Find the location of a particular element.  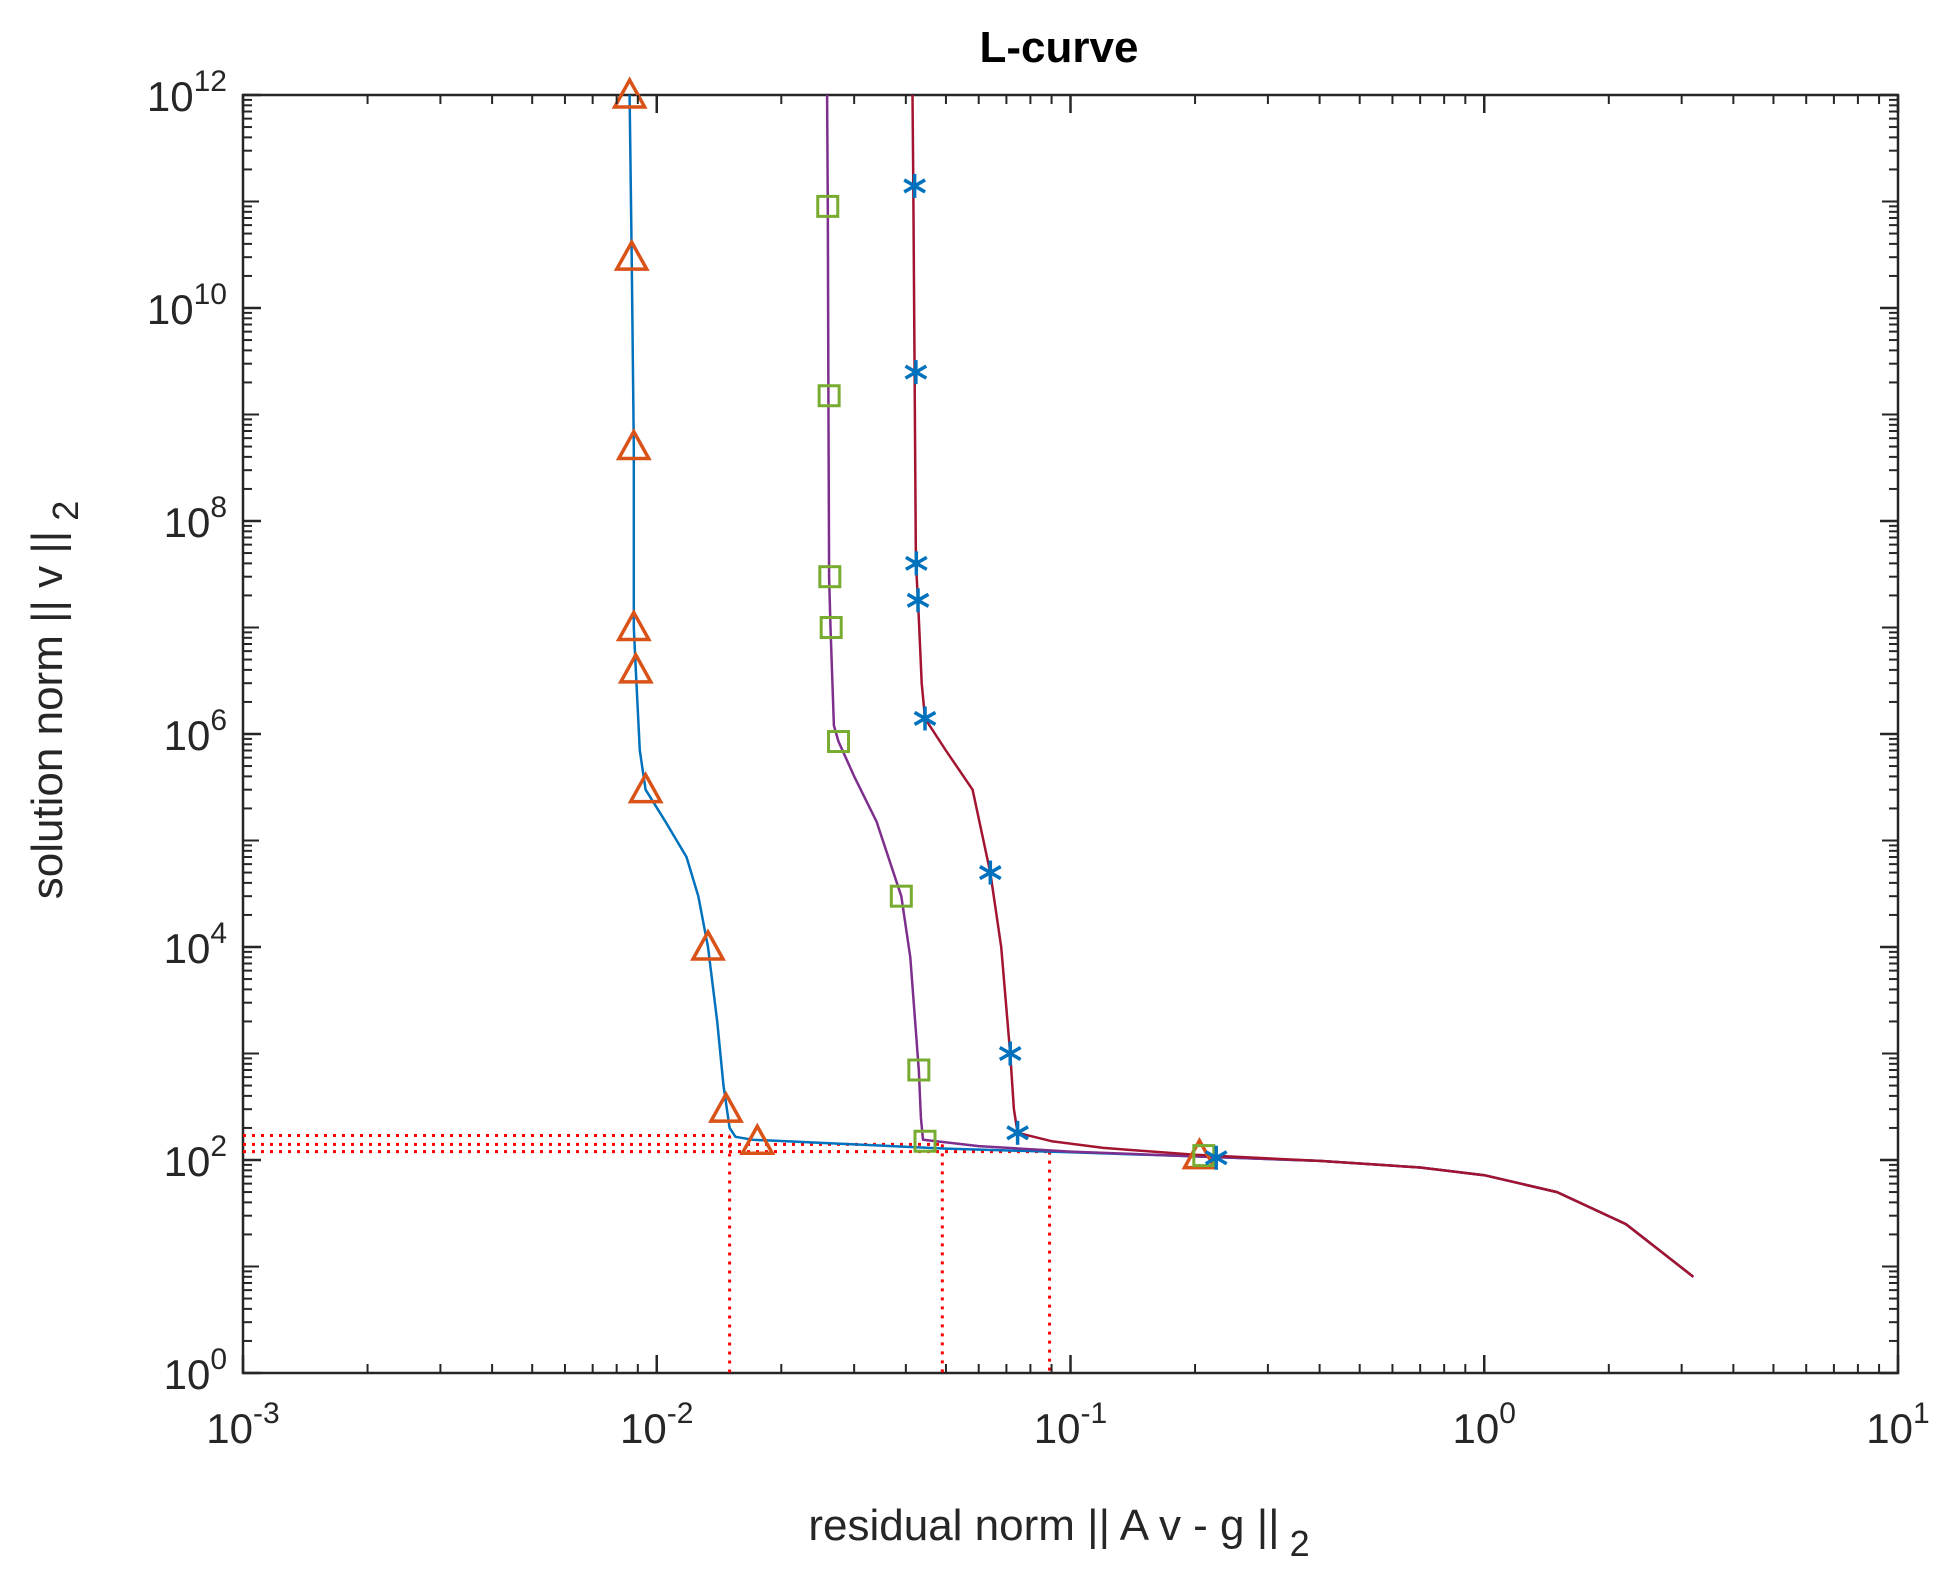

y-tick-label-exponent: 12 is located at coordinates (210, 81).